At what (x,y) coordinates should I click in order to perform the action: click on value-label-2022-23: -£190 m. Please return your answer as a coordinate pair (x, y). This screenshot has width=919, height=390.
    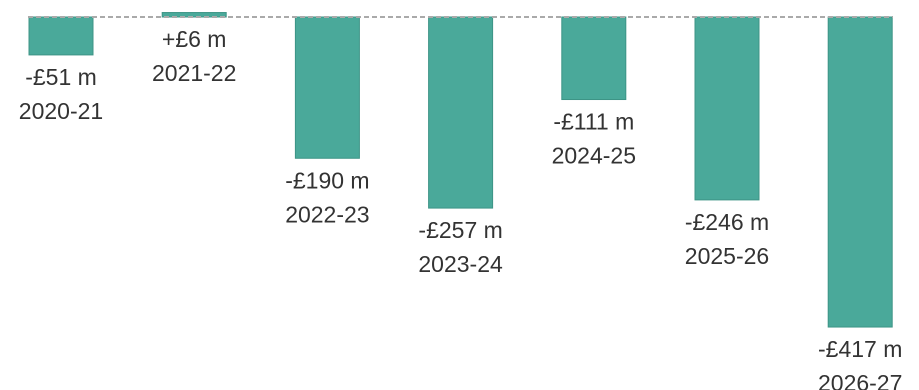
    Looking at the image, I should click on (327, 180).